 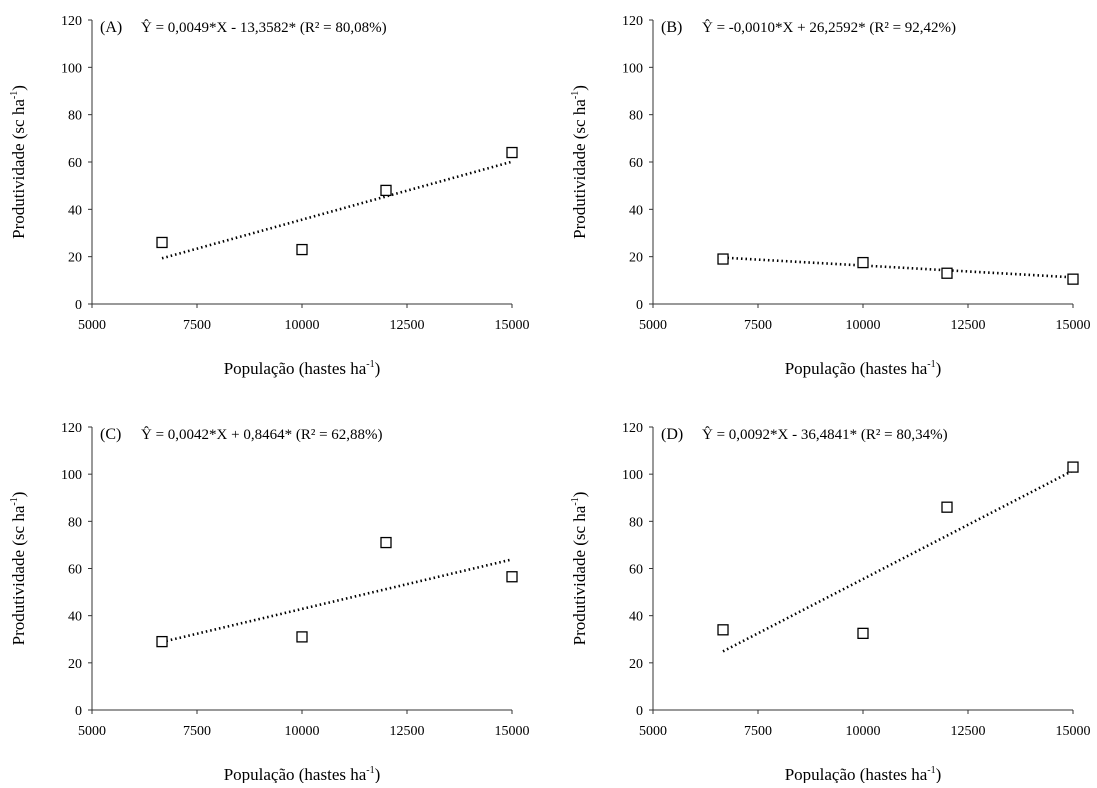 I want to click on panel-label: (D), so click(x=672, y=434).